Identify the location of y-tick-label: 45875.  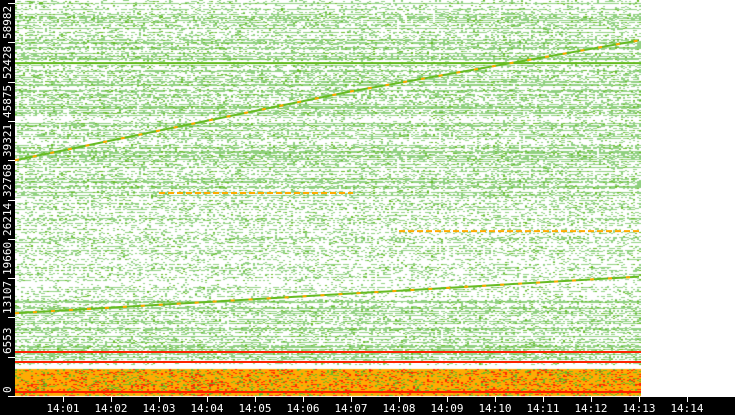
(7, 101).